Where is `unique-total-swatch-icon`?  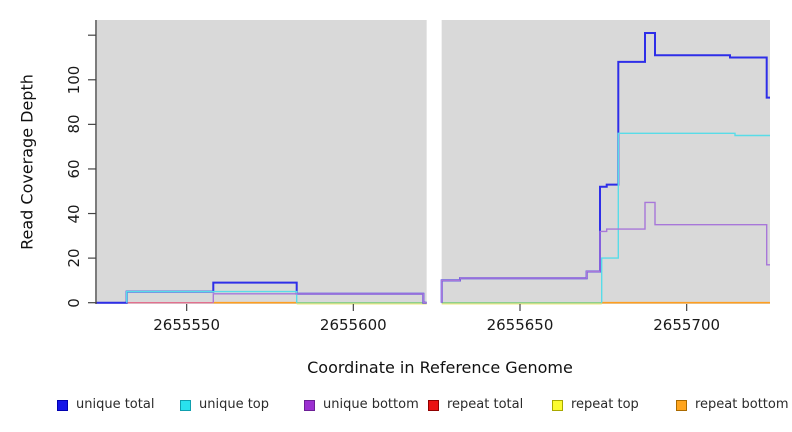 unique-total-swatch-icon is located at coordinates (62, 405).